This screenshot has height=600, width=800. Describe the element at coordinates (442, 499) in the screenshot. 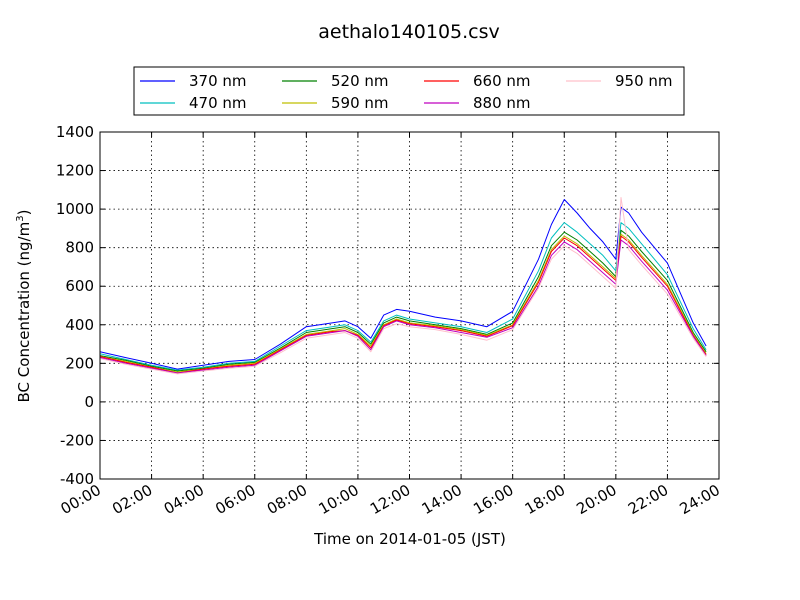

I see `x-tick-label: 14:00` at that location.